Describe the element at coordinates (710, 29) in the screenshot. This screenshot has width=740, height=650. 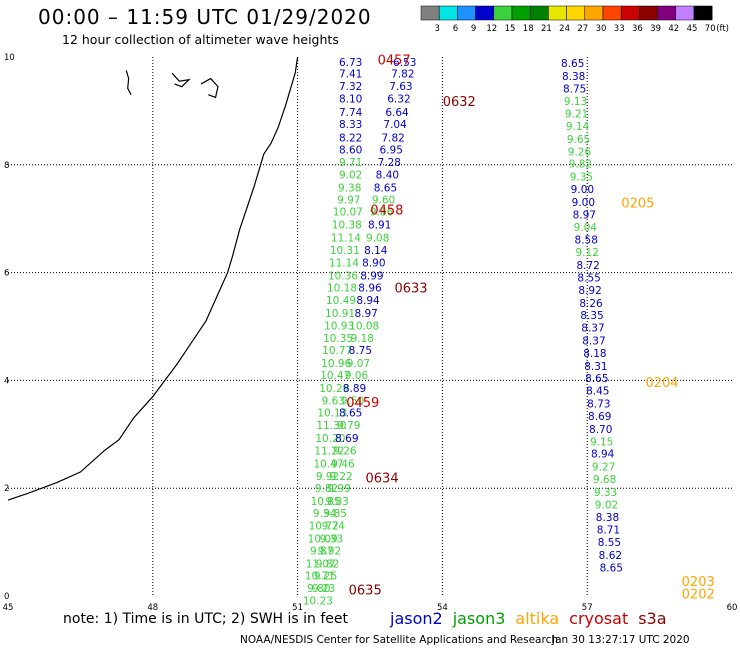
I see `color-scale-label: 70` at that location.